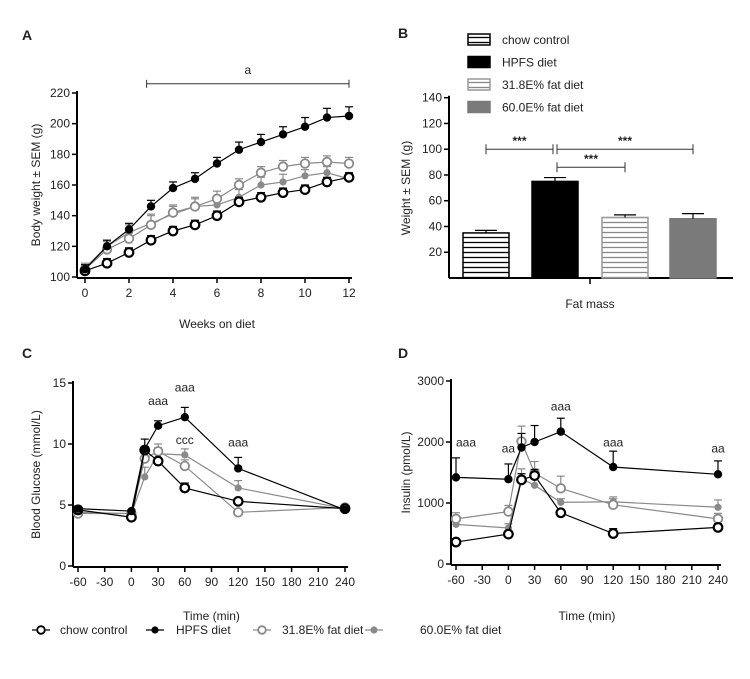 This screenshot has width=750, height=679. Describe the element at coordinates (60, 93) in the screenshot. I see `y-tick-label: 220` at that location.